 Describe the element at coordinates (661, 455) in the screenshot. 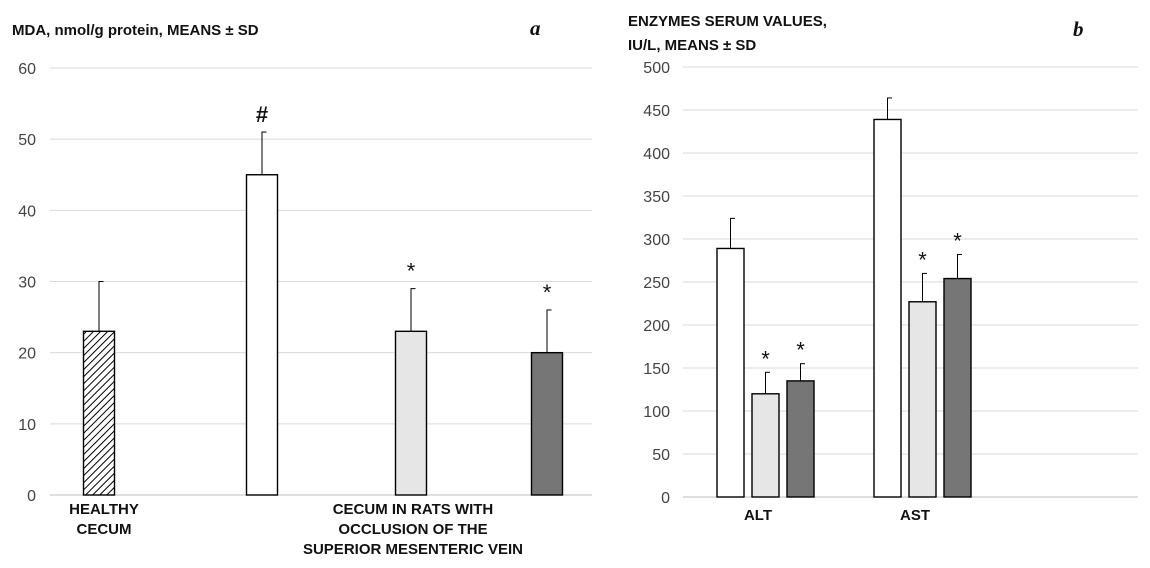

I see `y-tick-label-b: 50` at that location.